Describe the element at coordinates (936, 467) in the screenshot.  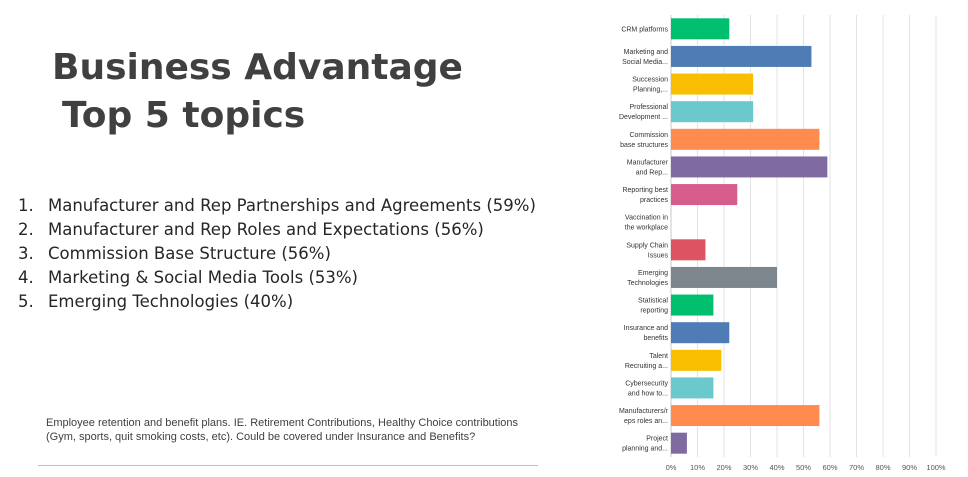
I see `x-tick-label: 100%` at that location.